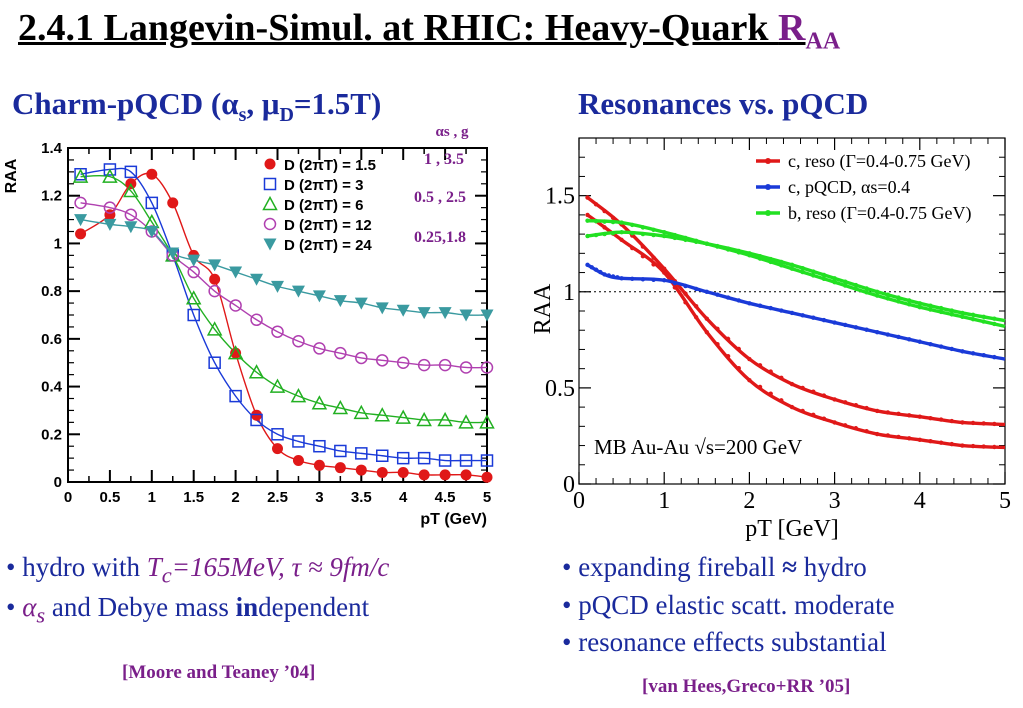 This screenshot has height=708, width=1023. Describe the element at coordinates (835, 501) in the screenshot. I see `x-tick-label: 3` at that location.